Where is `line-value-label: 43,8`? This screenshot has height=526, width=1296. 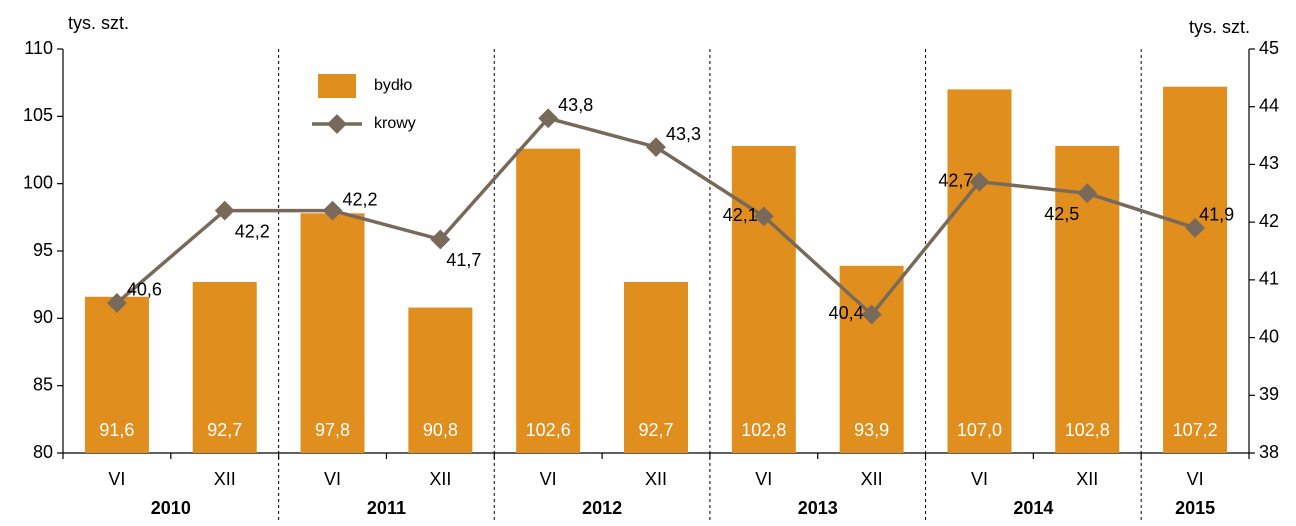 line-value-label: 43,8 is located at coordinates (575, 105).